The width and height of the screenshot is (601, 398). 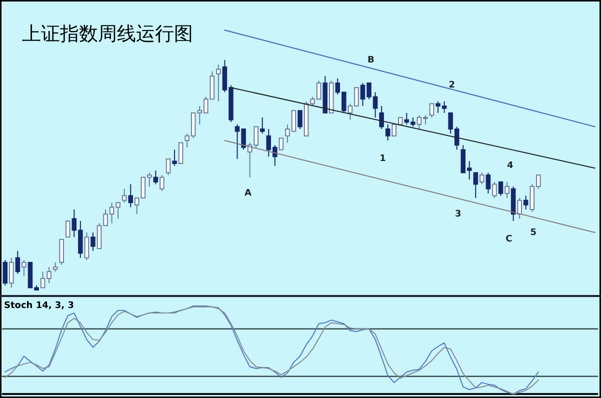 I want to click on annotation: B, so click(x=370, y=60).